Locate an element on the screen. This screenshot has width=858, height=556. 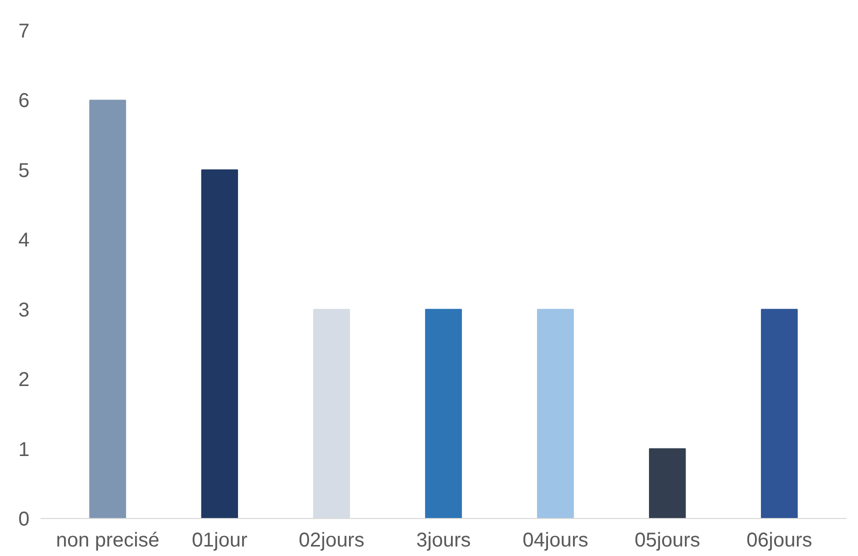
y-tick-label: 7 is located at coordinates (24, 31).